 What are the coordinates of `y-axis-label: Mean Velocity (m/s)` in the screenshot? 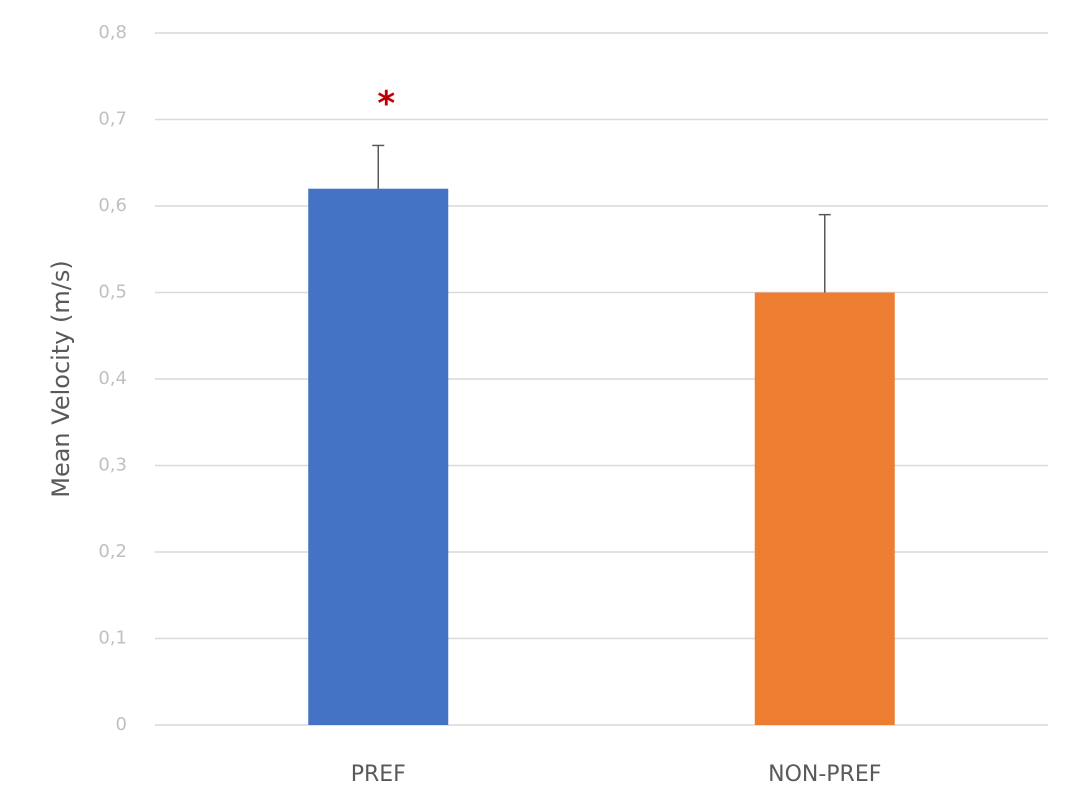 It's located at (61, 379).